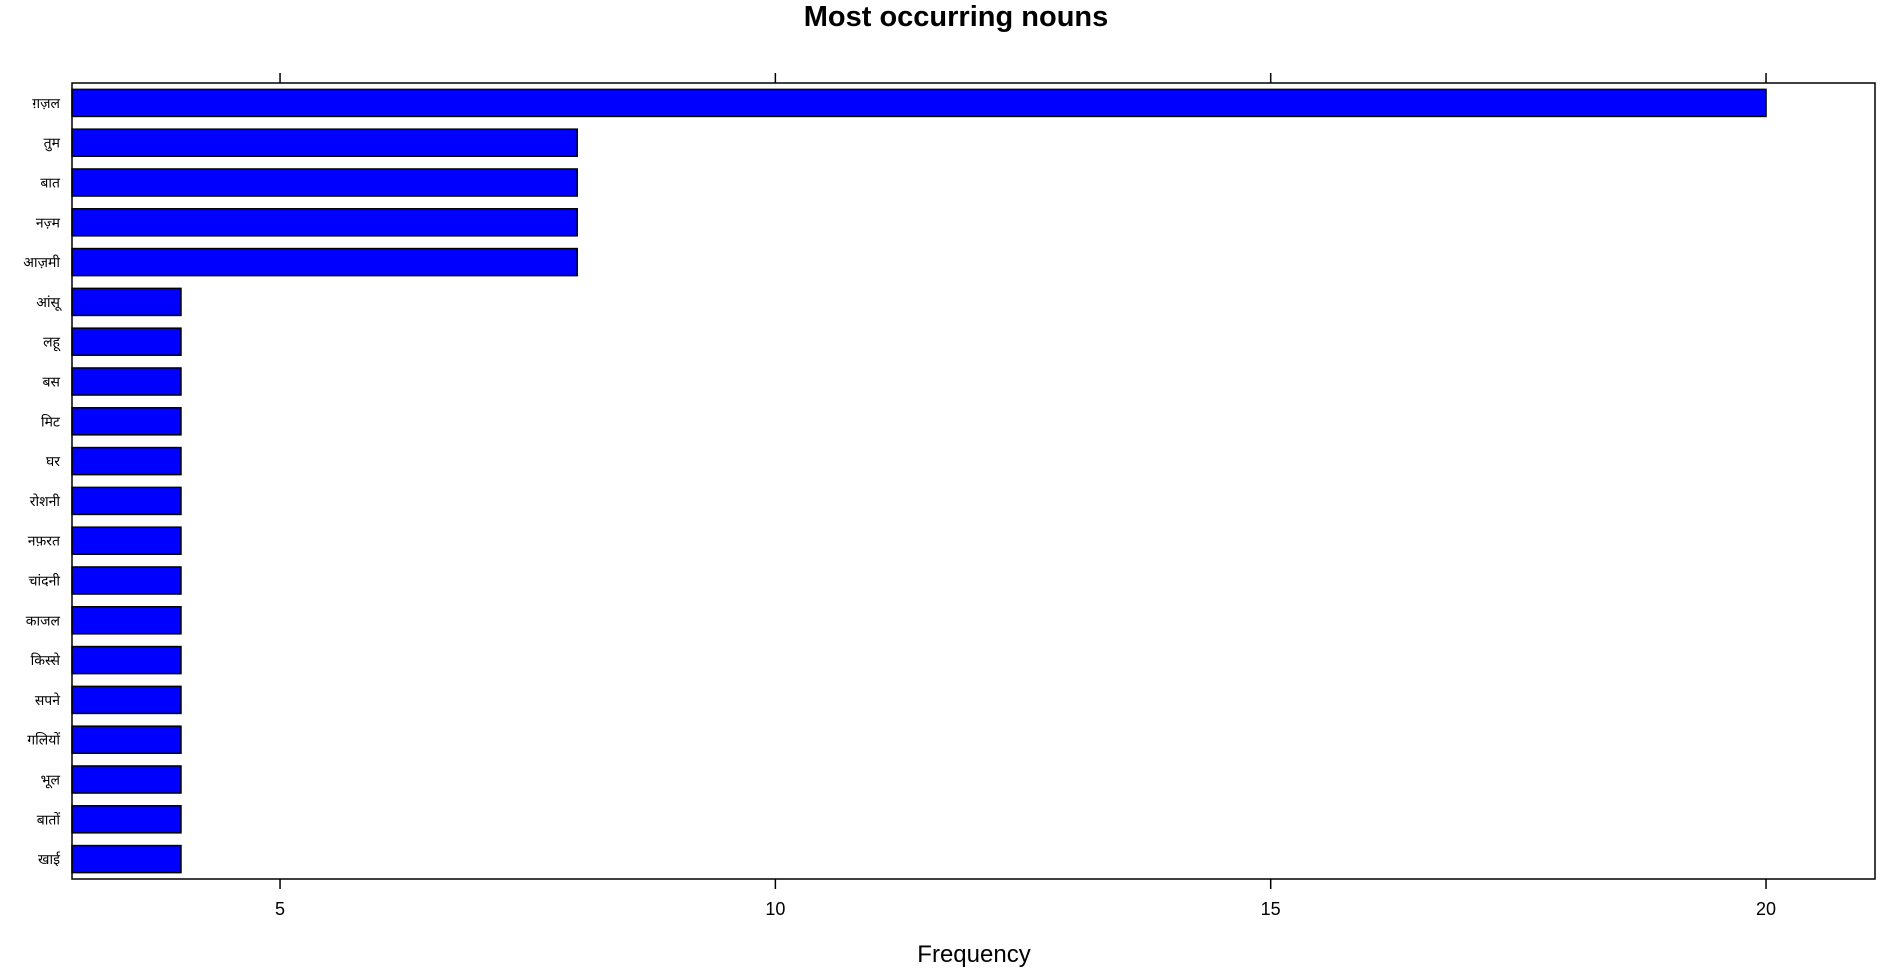 This screenshot has height=970, width=1897. What do you see at coordinates (44, 542) in the screenshot?
I see `category-label: नफ़रत` at bounding box center [44, 542].